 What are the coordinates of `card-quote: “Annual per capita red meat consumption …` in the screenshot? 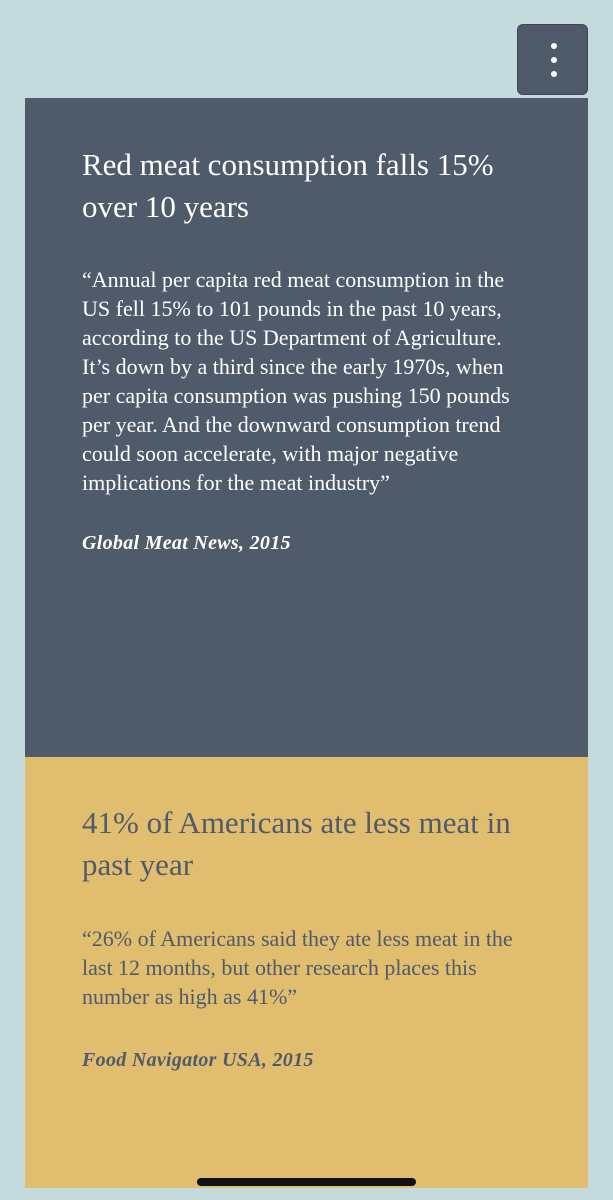 It's located at (296, 381).